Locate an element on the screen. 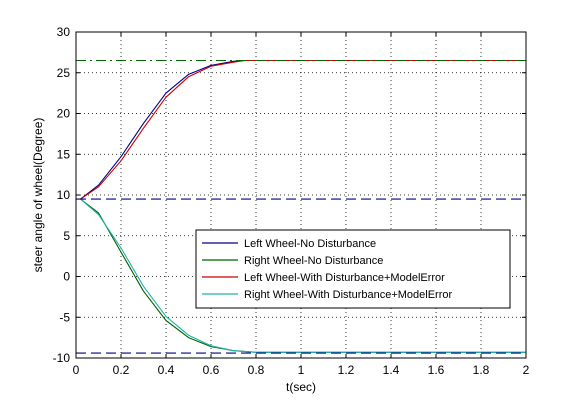 The image size is (581, 405). legend-label: Right Wheel-No Disturbance is located at coordinates (313, 261).